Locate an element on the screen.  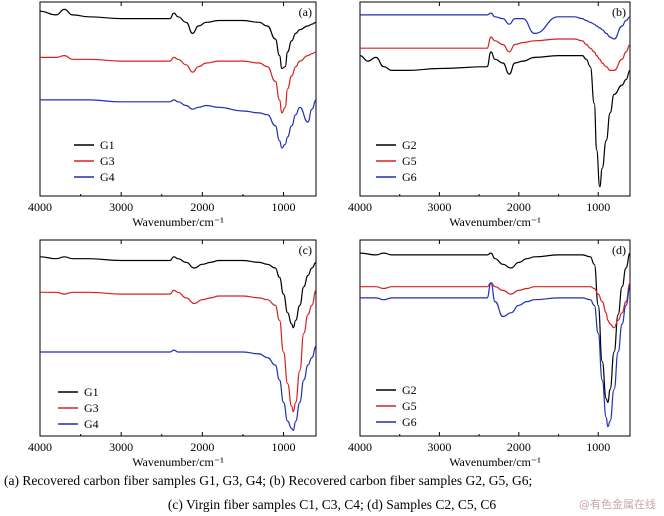
panel-label: (c) is located at coordinates (305, 250).